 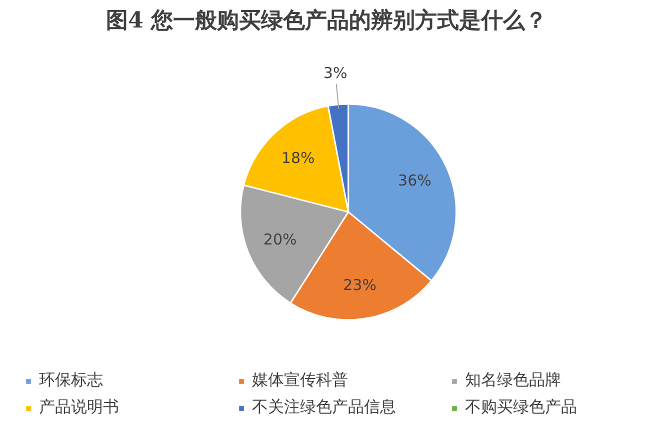 What do you see at coordinates (513, 380) in the screenshot?
I see `legend-label: 知名绿色品牌` at bounding box center [513, 380].